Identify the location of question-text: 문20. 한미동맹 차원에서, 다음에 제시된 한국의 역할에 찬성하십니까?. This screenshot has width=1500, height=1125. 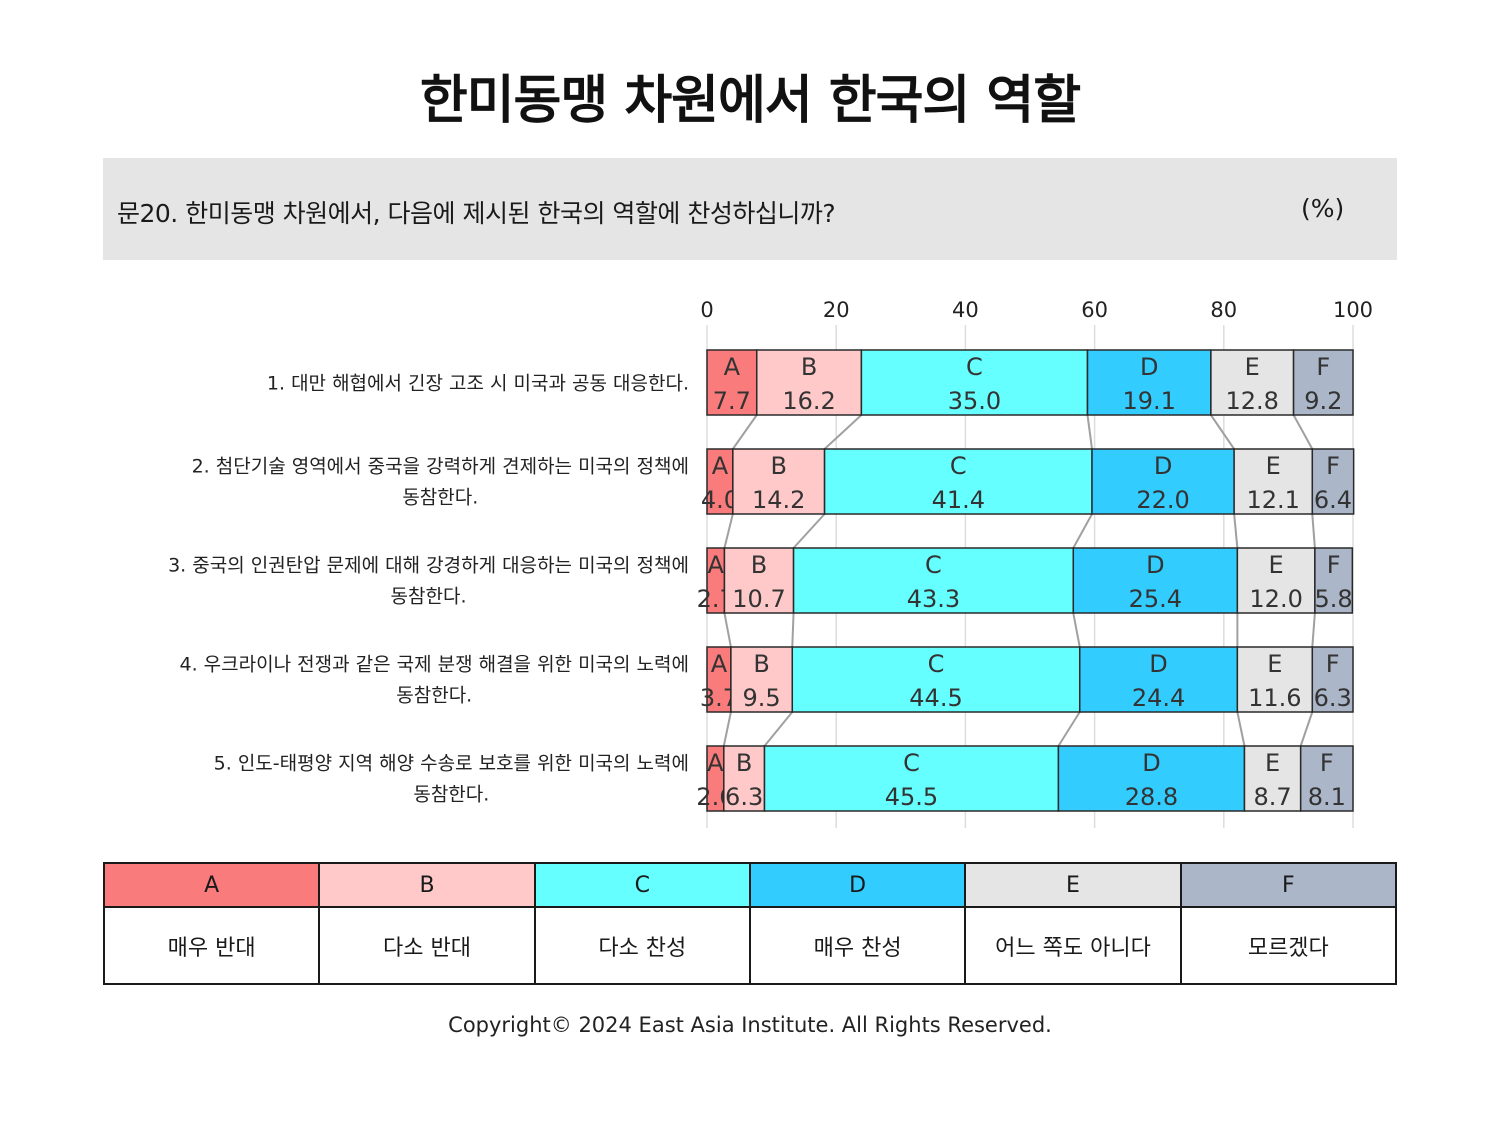
(476, 213).